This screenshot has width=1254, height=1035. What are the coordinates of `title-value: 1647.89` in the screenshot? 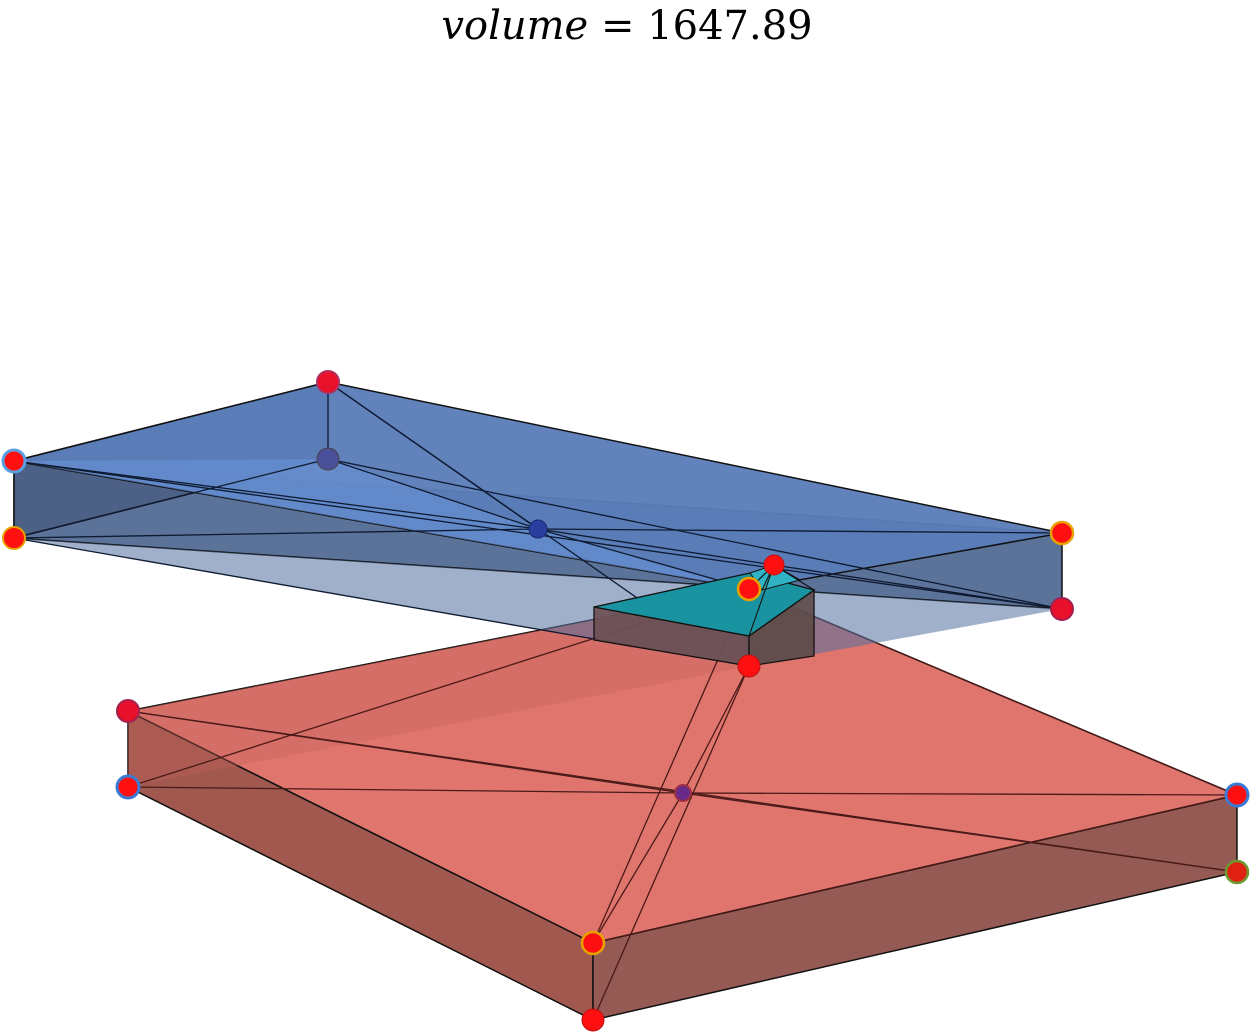 It's located at (730, 26).